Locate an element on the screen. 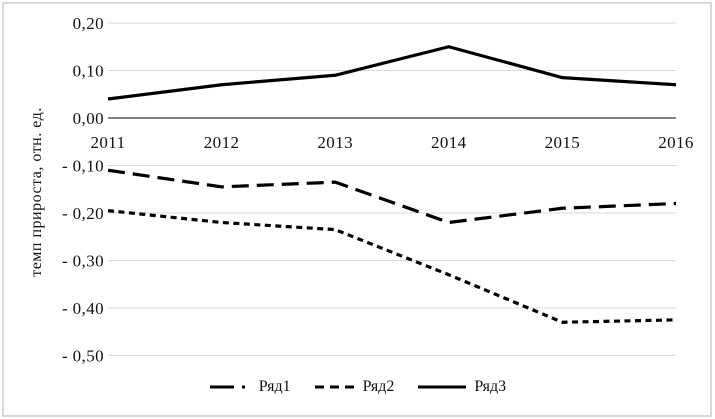 The image size is (715, 419). chart-legend: Ряд1 Ряд2 Ряд3 is located at coordinates (357, 387).